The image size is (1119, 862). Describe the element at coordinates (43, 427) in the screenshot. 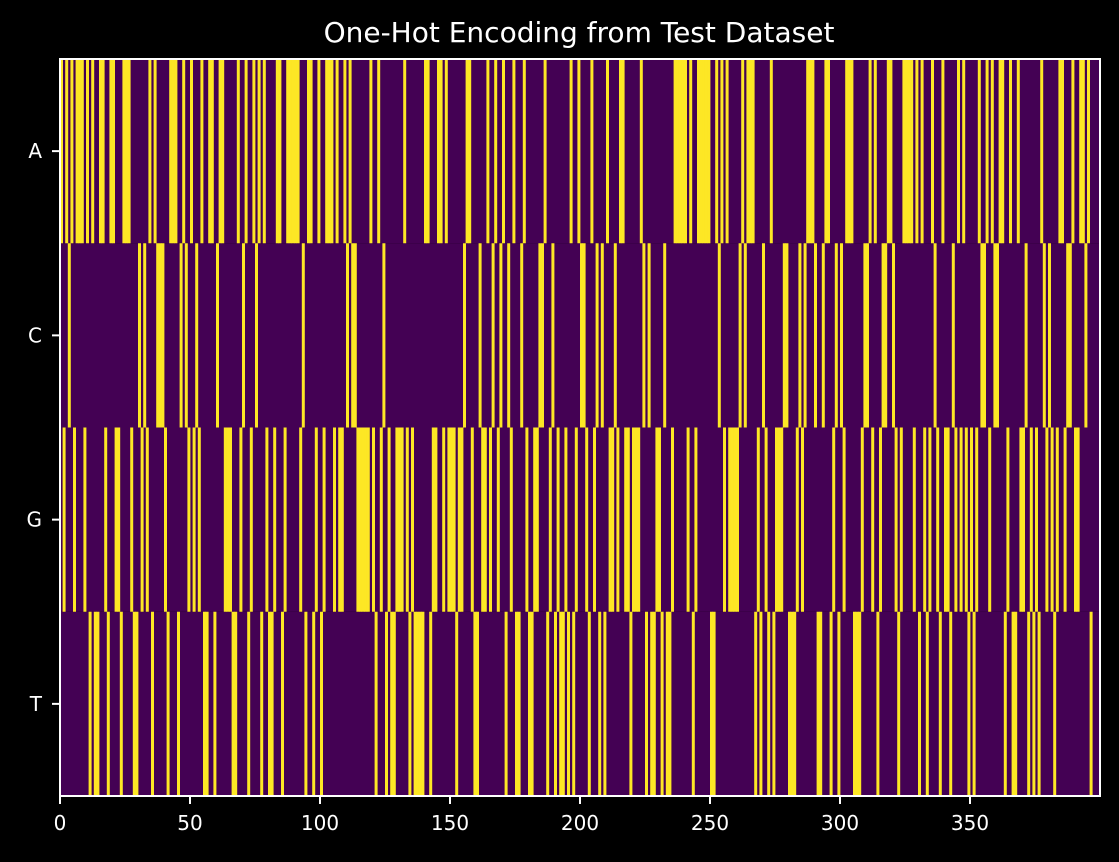

I see `y-axis: A C G T` at that location.